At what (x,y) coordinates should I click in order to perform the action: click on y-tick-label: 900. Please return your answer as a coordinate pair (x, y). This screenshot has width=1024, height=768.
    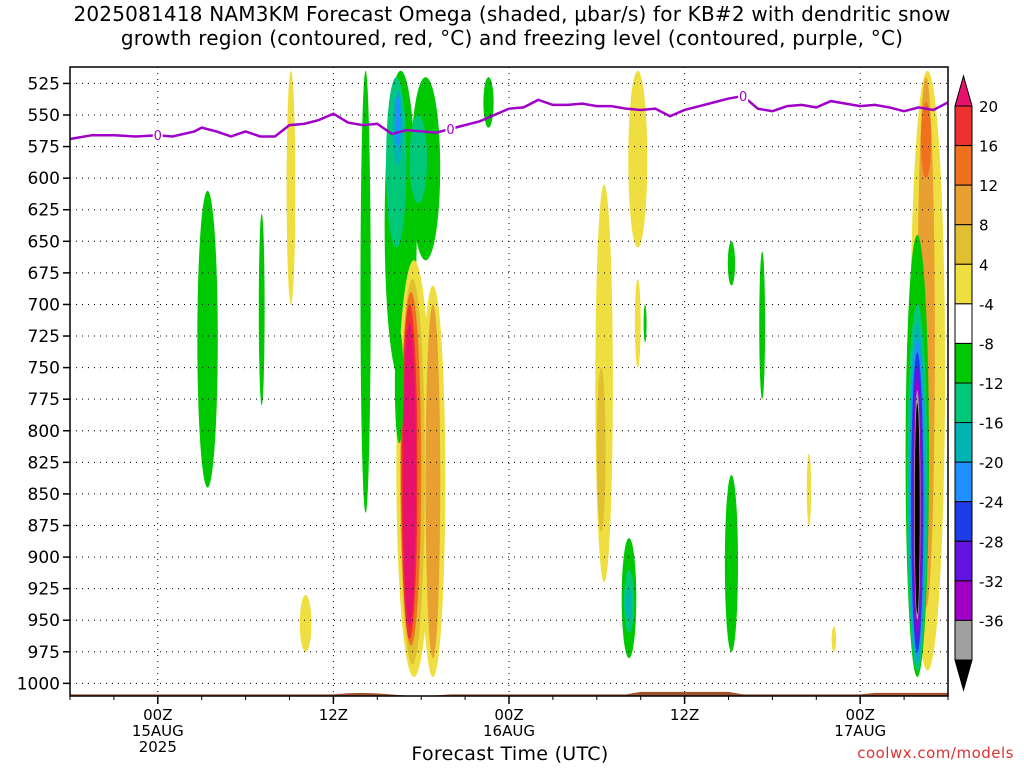
    Looking at the image, I should click on (44, 558).